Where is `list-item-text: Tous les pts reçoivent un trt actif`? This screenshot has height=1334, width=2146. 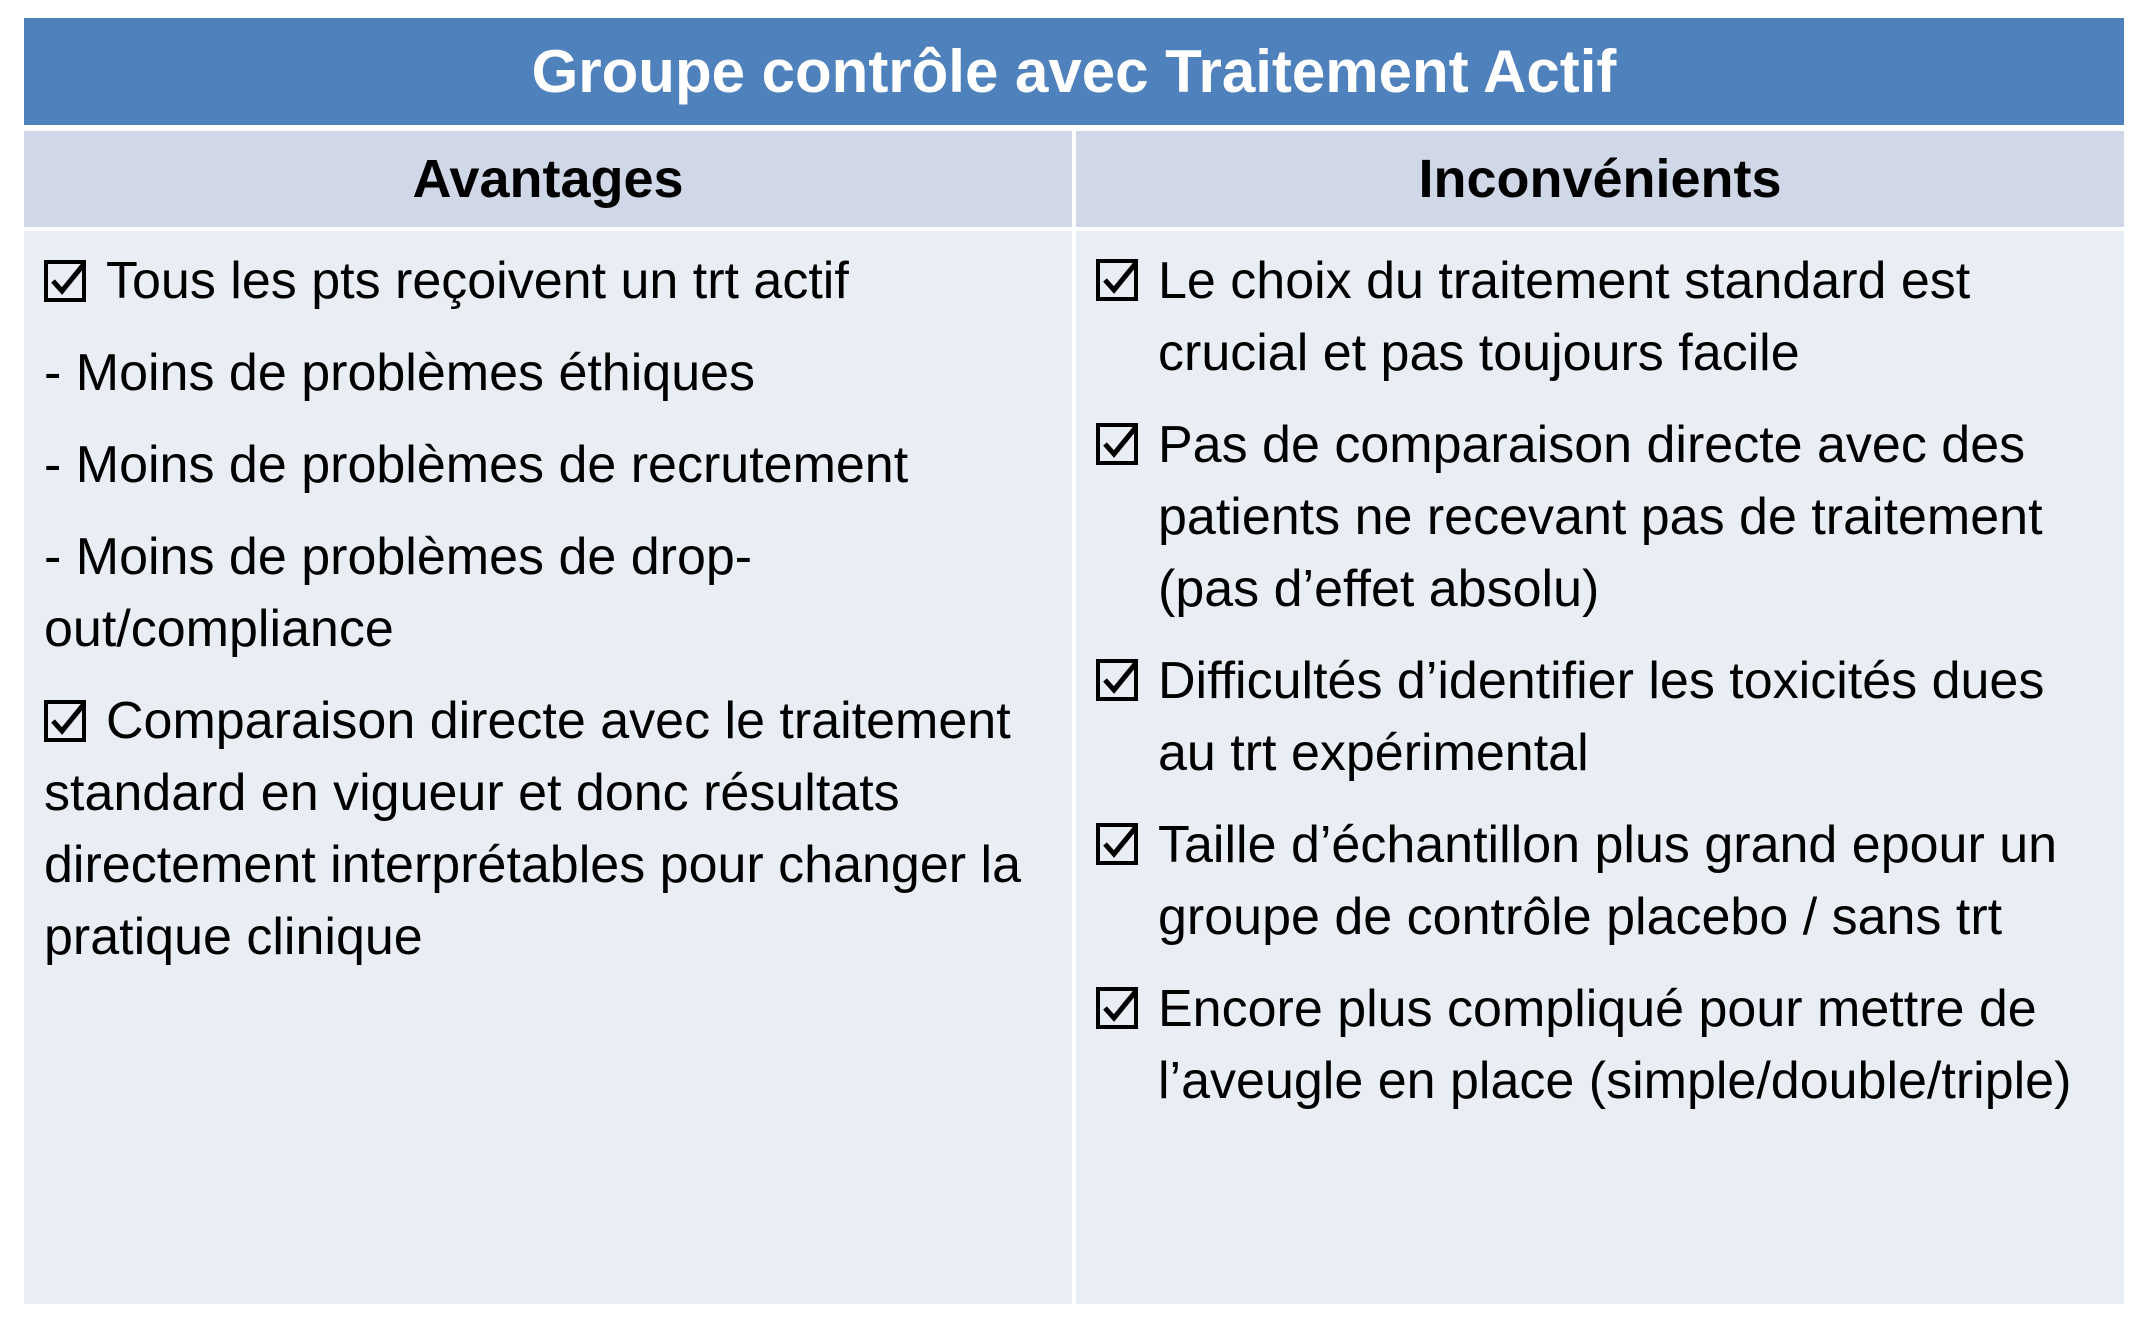 list-item-text: Tous les pts reçoivent un trt actif is located at coordinates (477, 281).